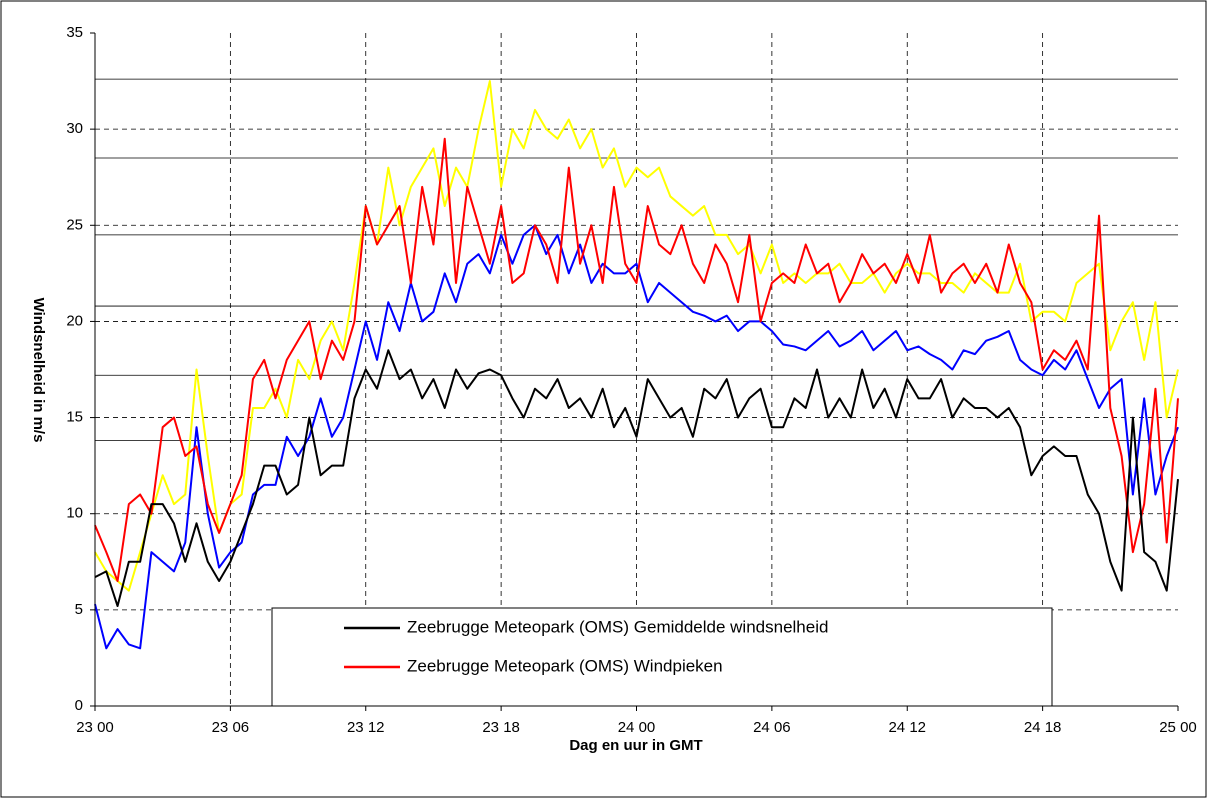 The height and width of the screenshot is (799, 1208). I want to click on x-tick-label: 23 00, so click(95, 727).